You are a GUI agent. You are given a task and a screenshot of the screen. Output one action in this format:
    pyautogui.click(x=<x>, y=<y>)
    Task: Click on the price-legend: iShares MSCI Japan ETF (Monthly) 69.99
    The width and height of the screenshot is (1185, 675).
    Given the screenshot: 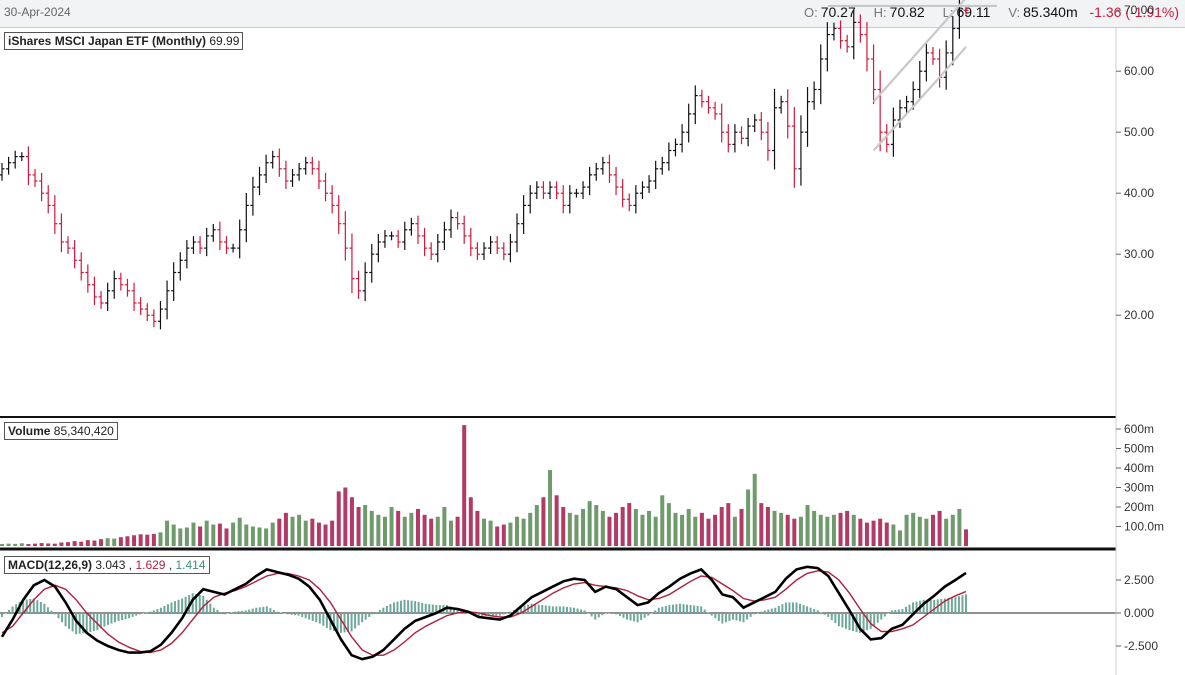 What is the action you would take?
    pyautogui.click(x=124, y=41)
    